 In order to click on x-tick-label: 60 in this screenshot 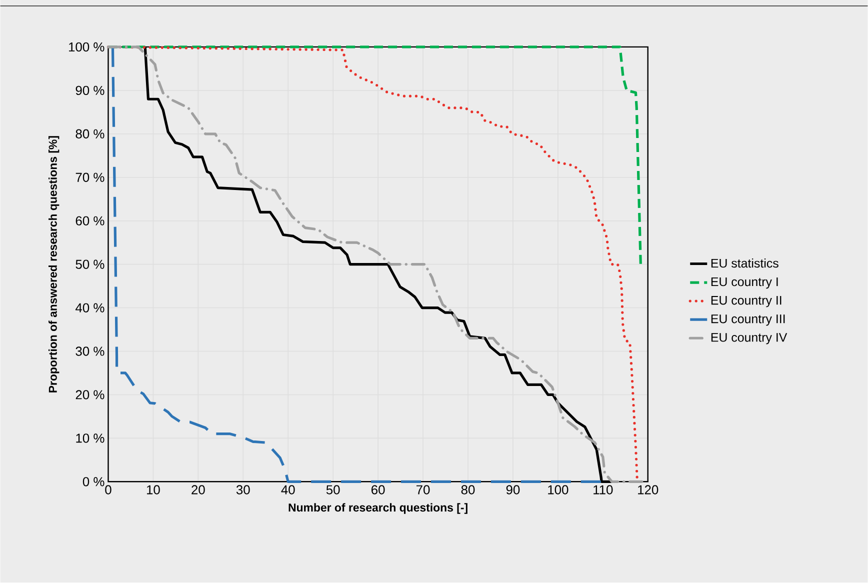, I will do `click(378, 490)`.